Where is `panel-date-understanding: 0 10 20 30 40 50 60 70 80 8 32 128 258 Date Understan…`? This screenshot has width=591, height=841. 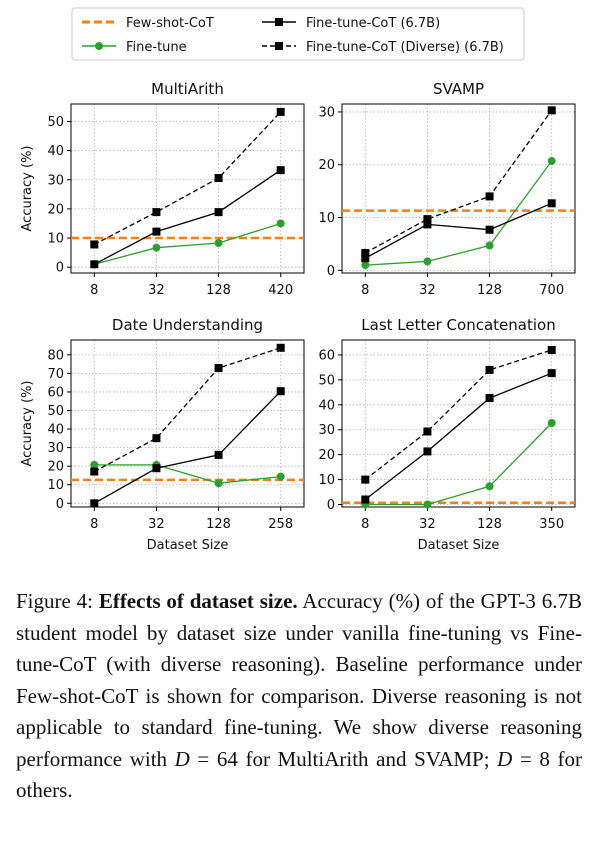
panel-date-understanding: 0 10 20 30 40 50 60 70 80 8 32 128 258 Date Understan… is located at coordinates (162, 434).